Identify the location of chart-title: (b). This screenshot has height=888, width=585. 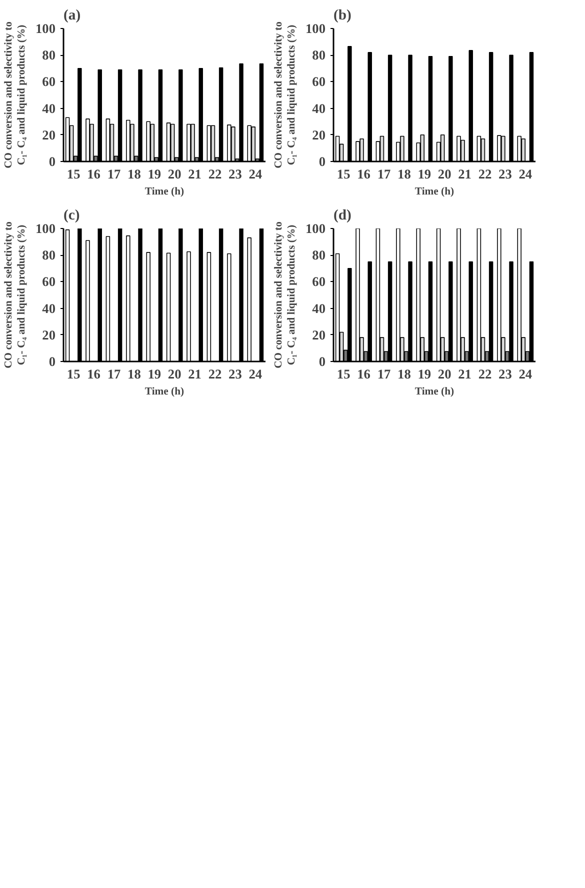
(343, 16).